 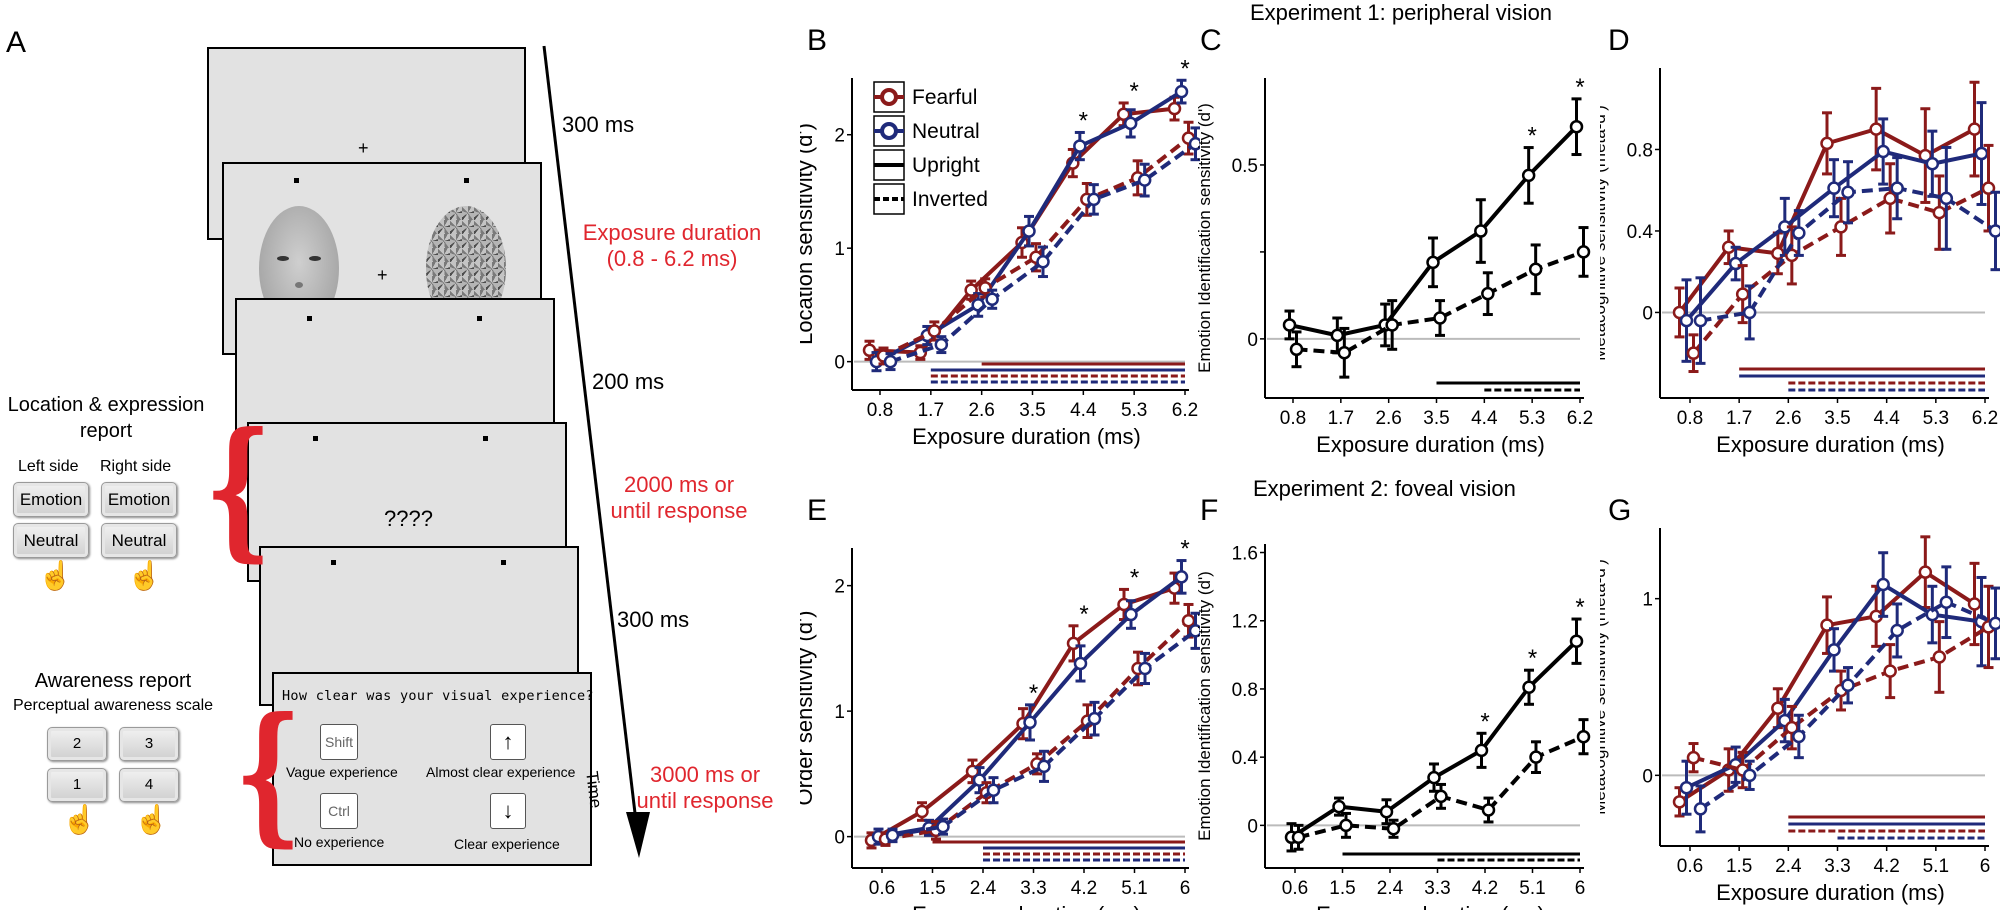 What do you see at coordinates (817, 510) in the screenshot?
I see `panel-letter-e: E` at bounding box center [817, 510].